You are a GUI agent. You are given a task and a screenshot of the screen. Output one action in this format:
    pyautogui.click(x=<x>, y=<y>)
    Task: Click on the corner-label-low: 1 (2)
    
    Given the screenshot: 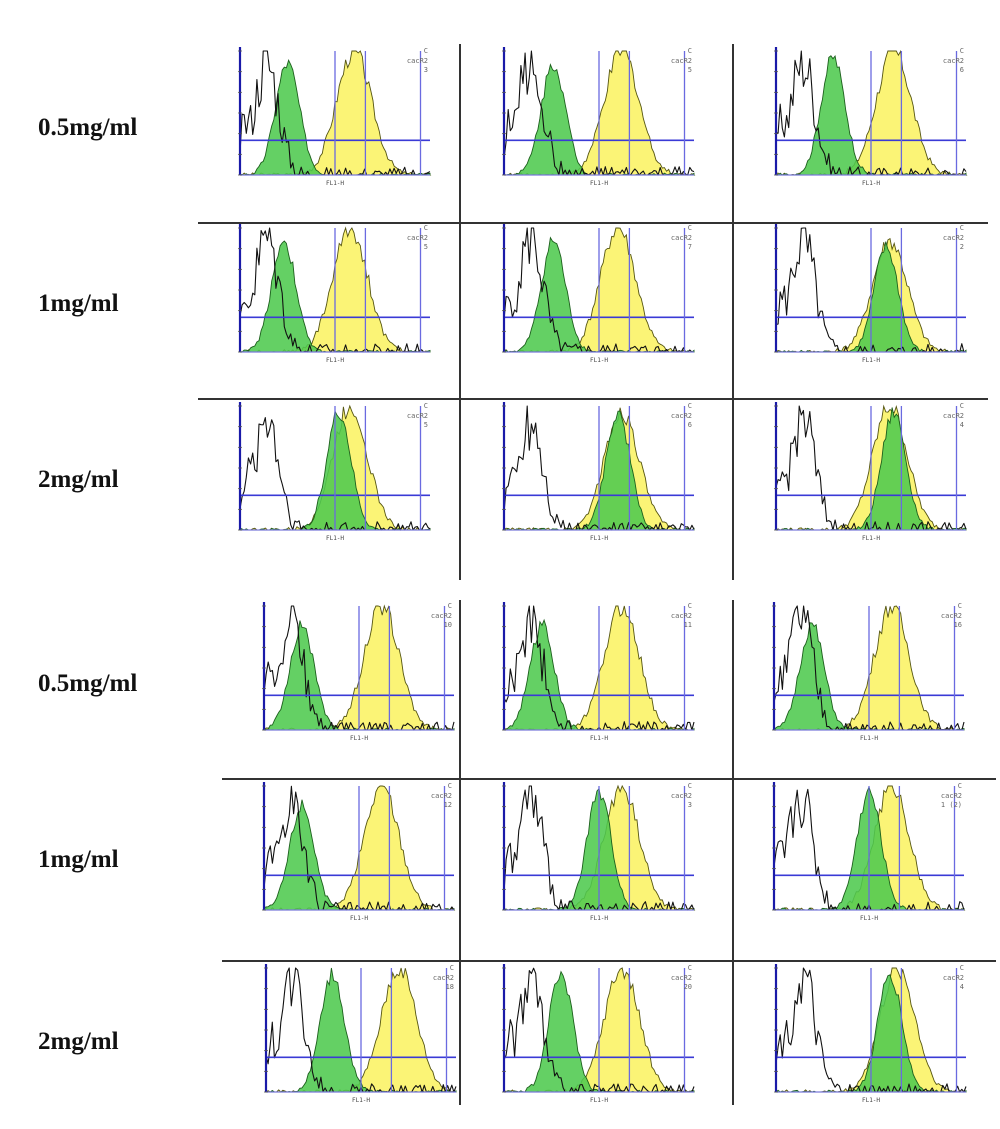 What is the action you would take?
    pyautogui.click(x=951, y=805)
    